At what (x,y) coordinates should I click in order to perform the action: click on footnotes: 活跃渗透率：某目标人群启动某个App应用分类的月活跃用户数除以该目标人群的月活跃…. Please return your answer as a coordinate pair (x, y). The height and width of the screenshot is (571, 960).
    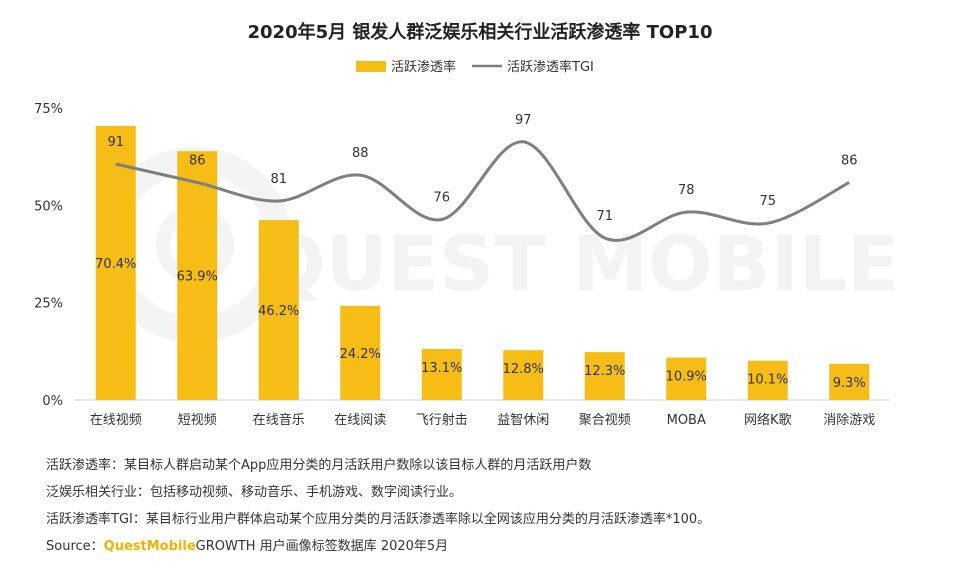
    Looking at the image, I should click on (378, 506).